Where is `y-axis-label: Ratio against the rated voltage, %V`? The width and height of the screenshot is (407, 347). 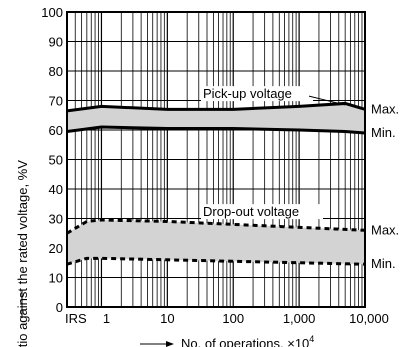 y-axis-label: Ratio against the rated voltage, %V is located at coordinates (22, 253).